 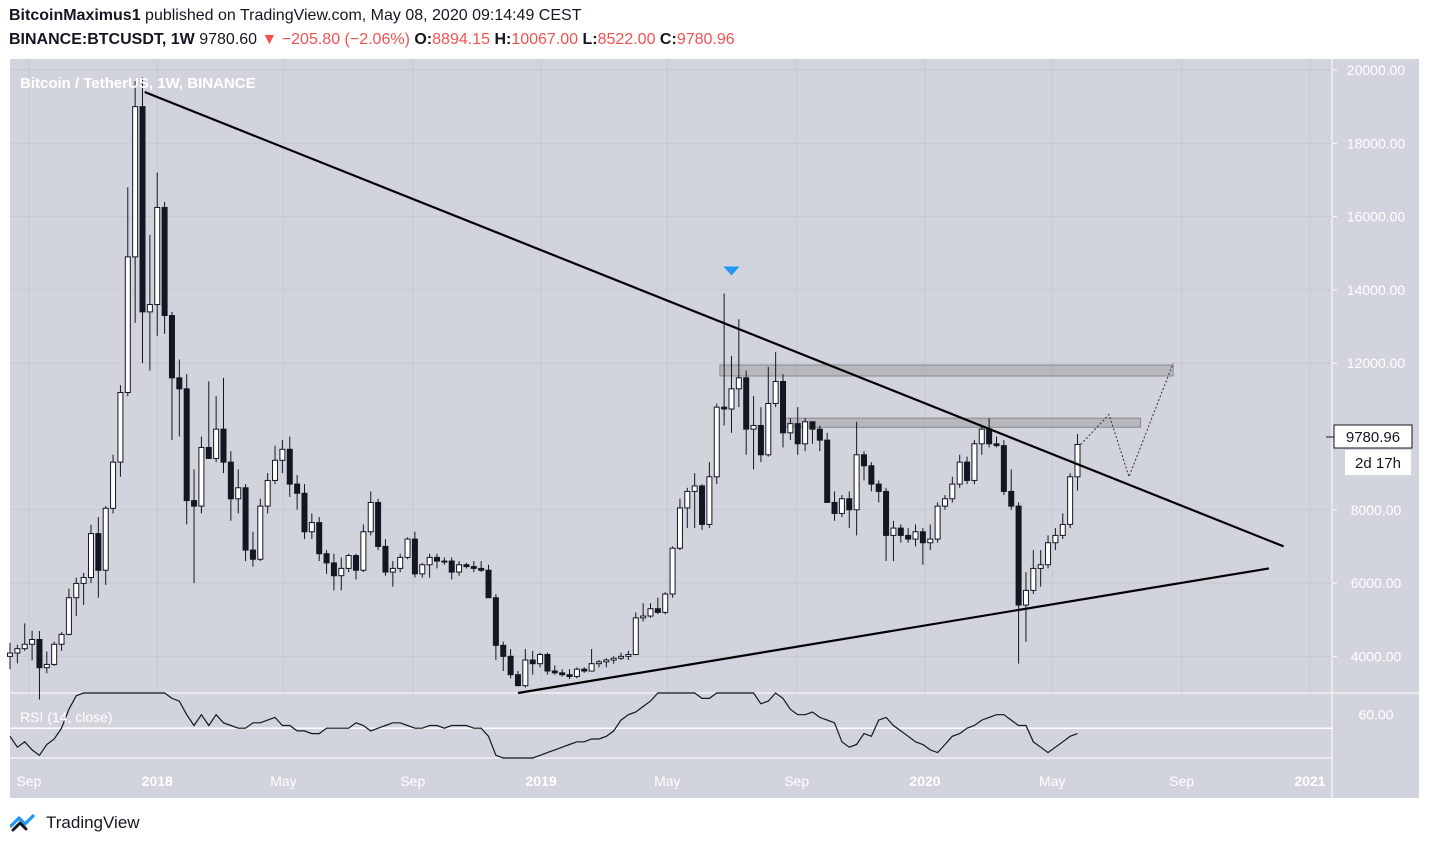 What do you see at coordinates (541, 781) in the screenshot?
I see `time-tick-label: 2019` at bounding box center [541, 781].